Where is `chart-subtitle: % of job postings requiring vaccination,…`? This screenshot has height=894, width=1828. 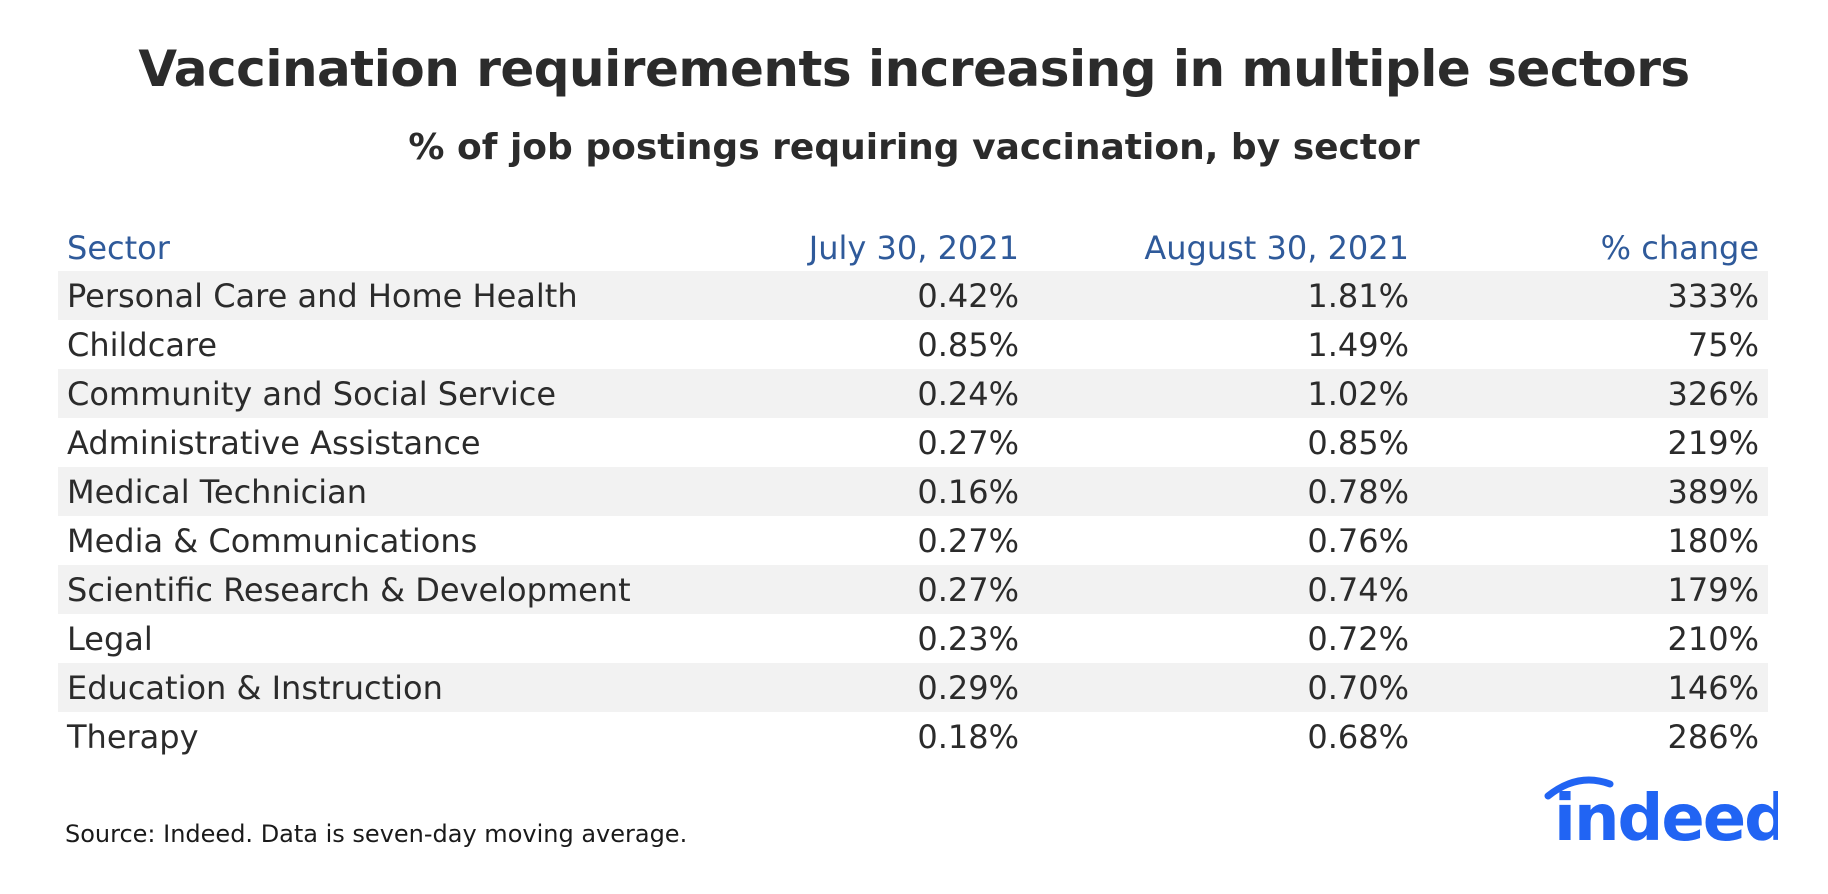
chart-subtitle: % of job postings requiring vaccination,… is located at coordinates (914, 147).